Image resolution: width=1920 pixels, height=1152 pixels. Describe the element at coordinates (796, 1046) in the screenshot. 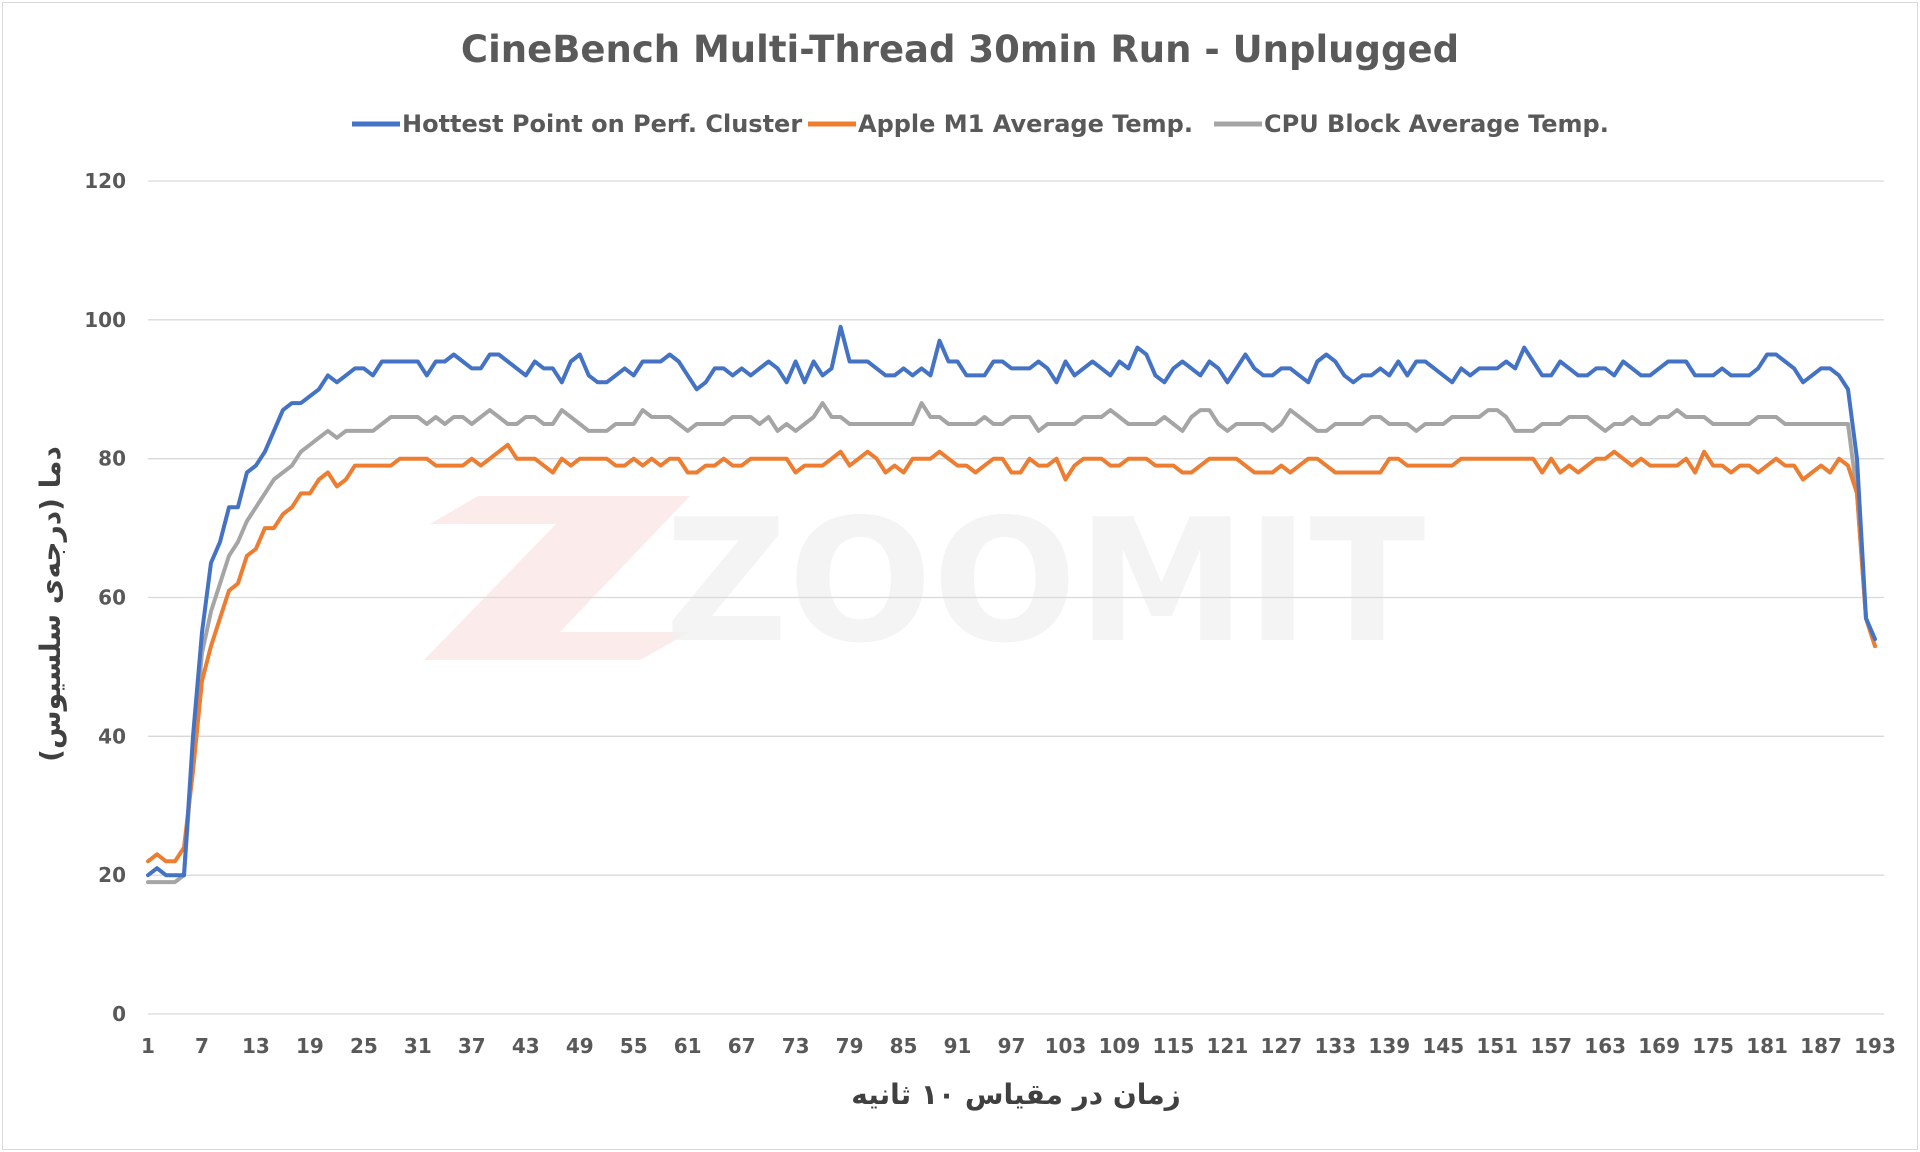

I see `x-tick-label: 73` at that location.